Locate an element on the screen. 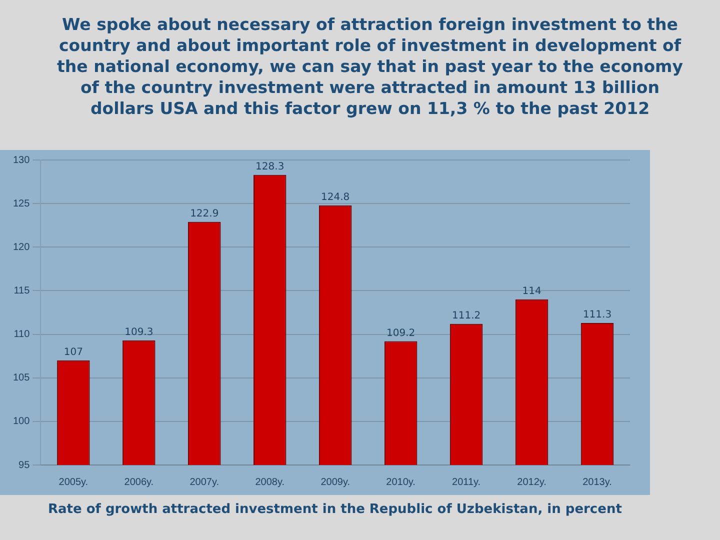  y-tick-label: 100 is located at coordinates (21, 422).